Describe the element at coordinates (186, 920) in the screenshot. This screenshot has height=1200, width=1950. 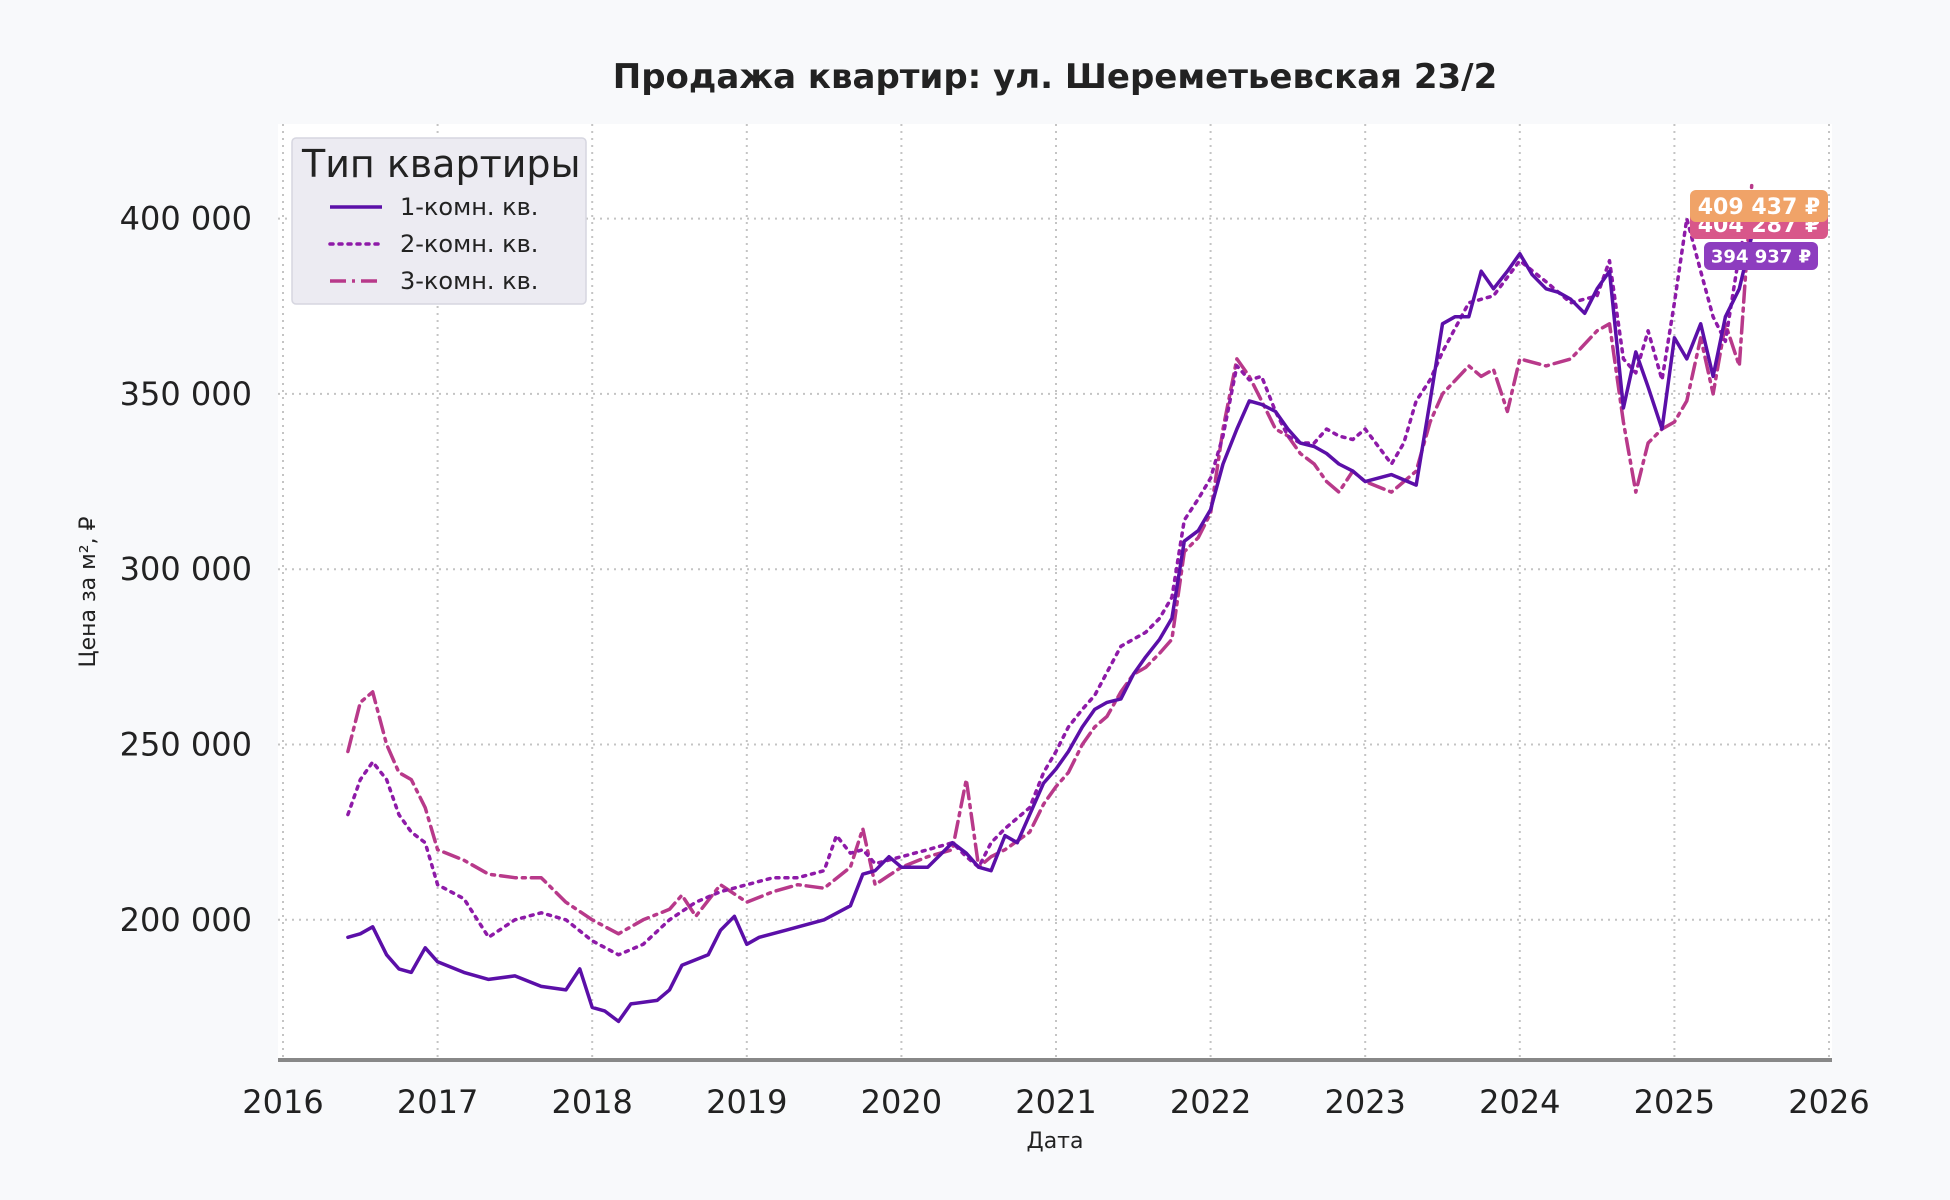
I see `y-tick-label: 200 000` at that location.